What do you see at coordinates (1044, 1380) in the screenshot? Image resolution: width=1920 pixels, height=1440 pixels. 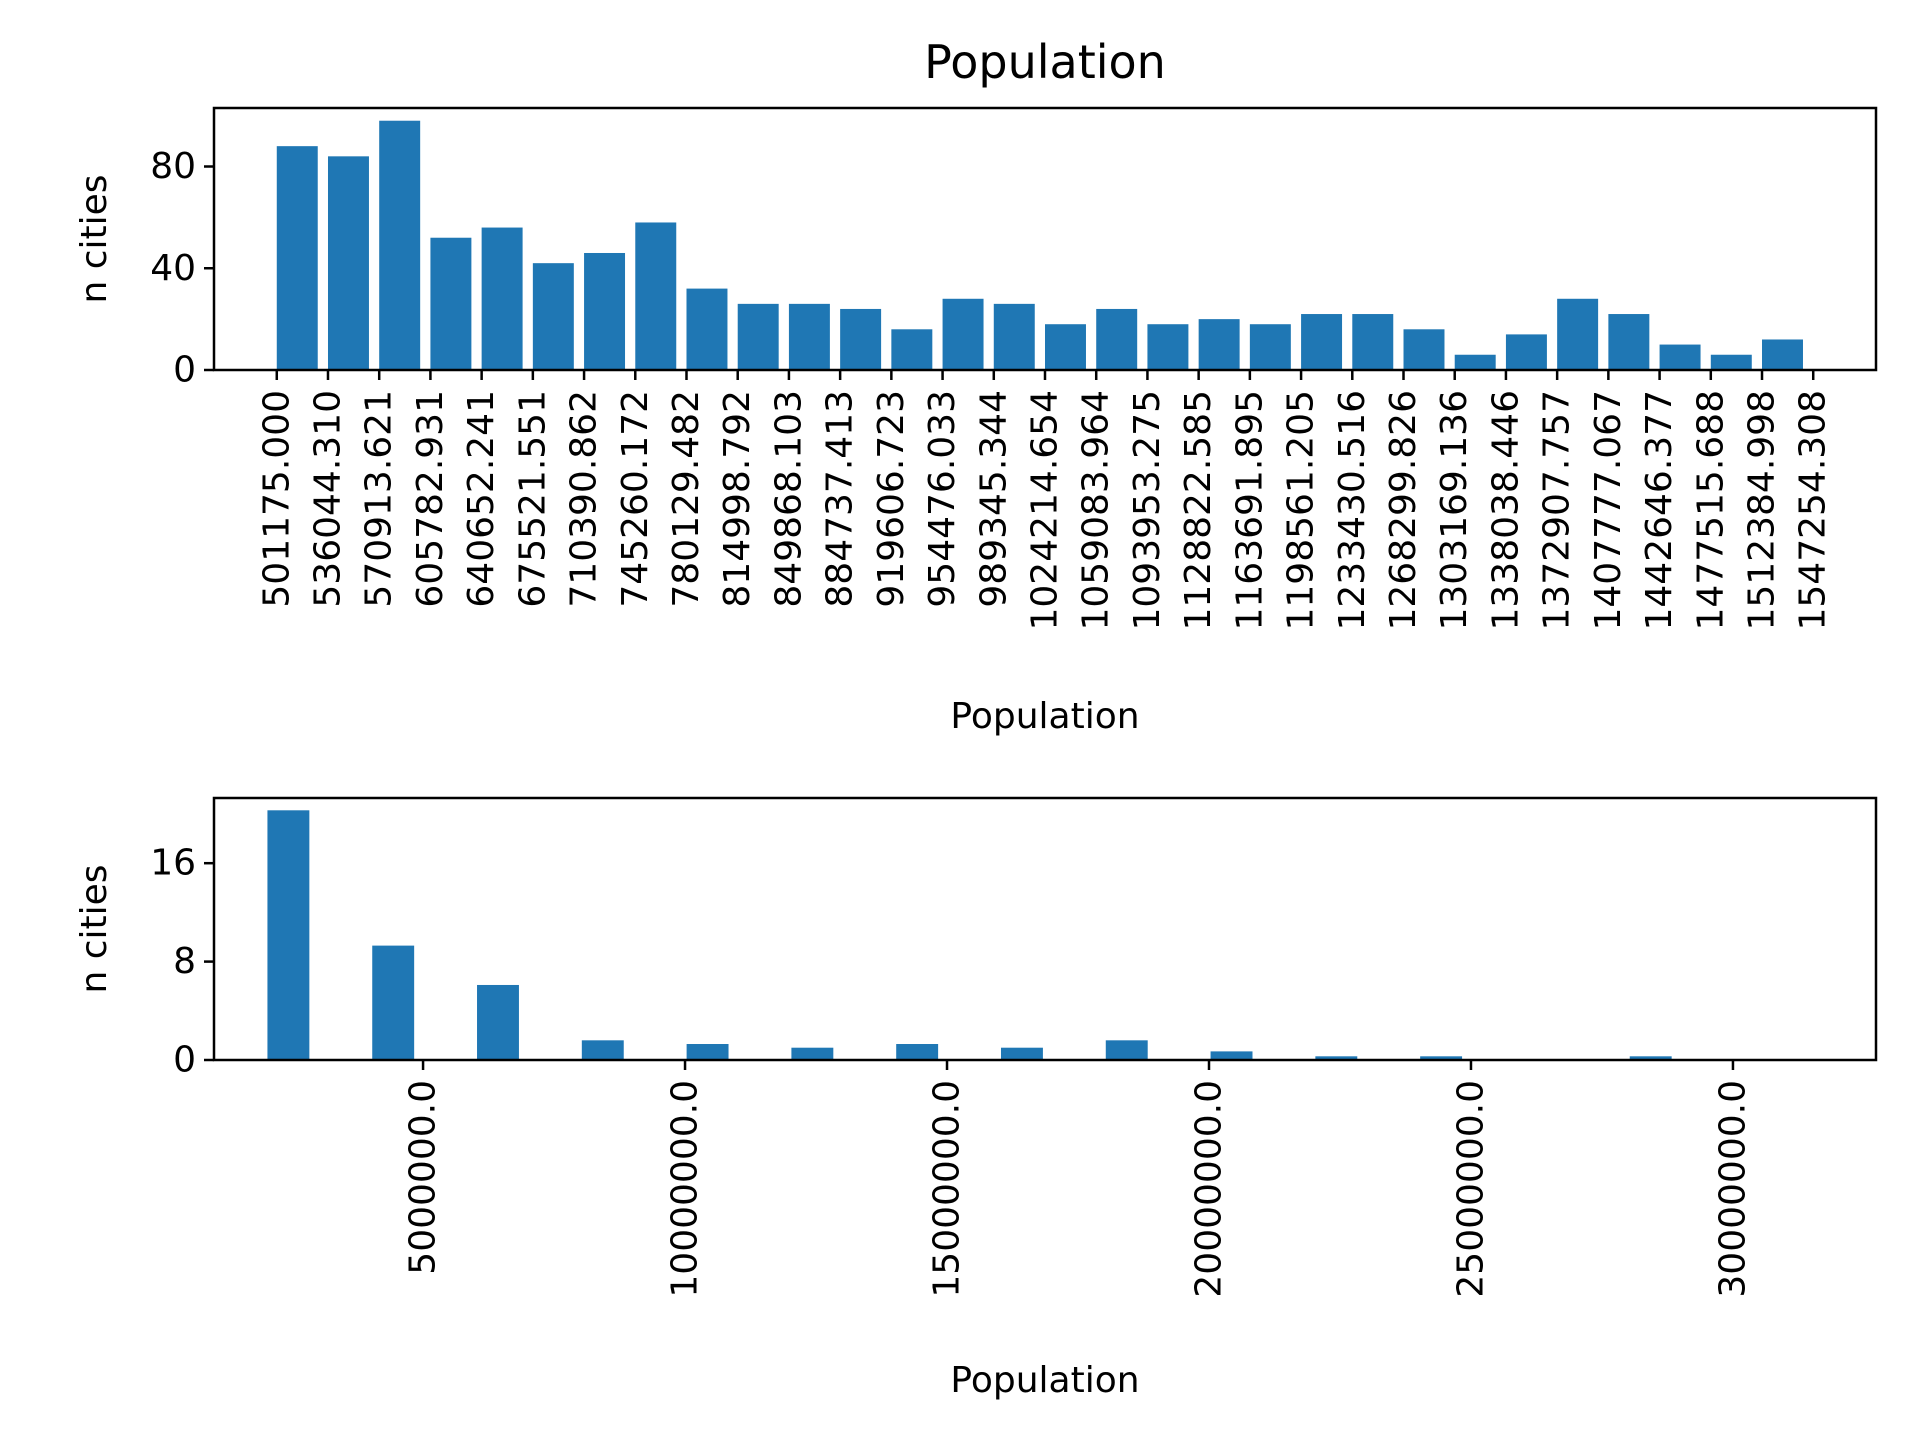 I see `bottom-x-axis-label: Population` at bounding box center [1044, 1380].